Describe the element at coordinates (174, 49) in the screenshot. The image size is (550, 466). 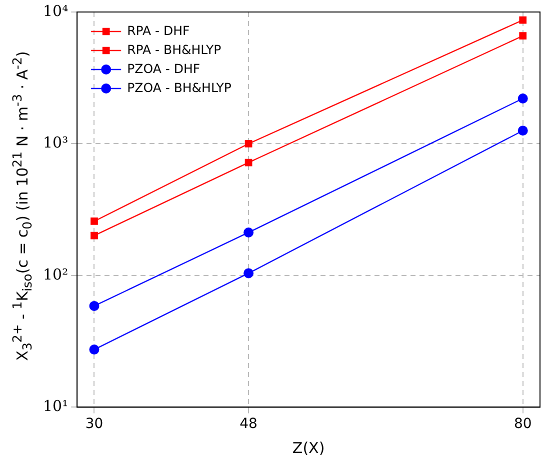
I see `legend-label: RPA - BH&HLYP` at that location.